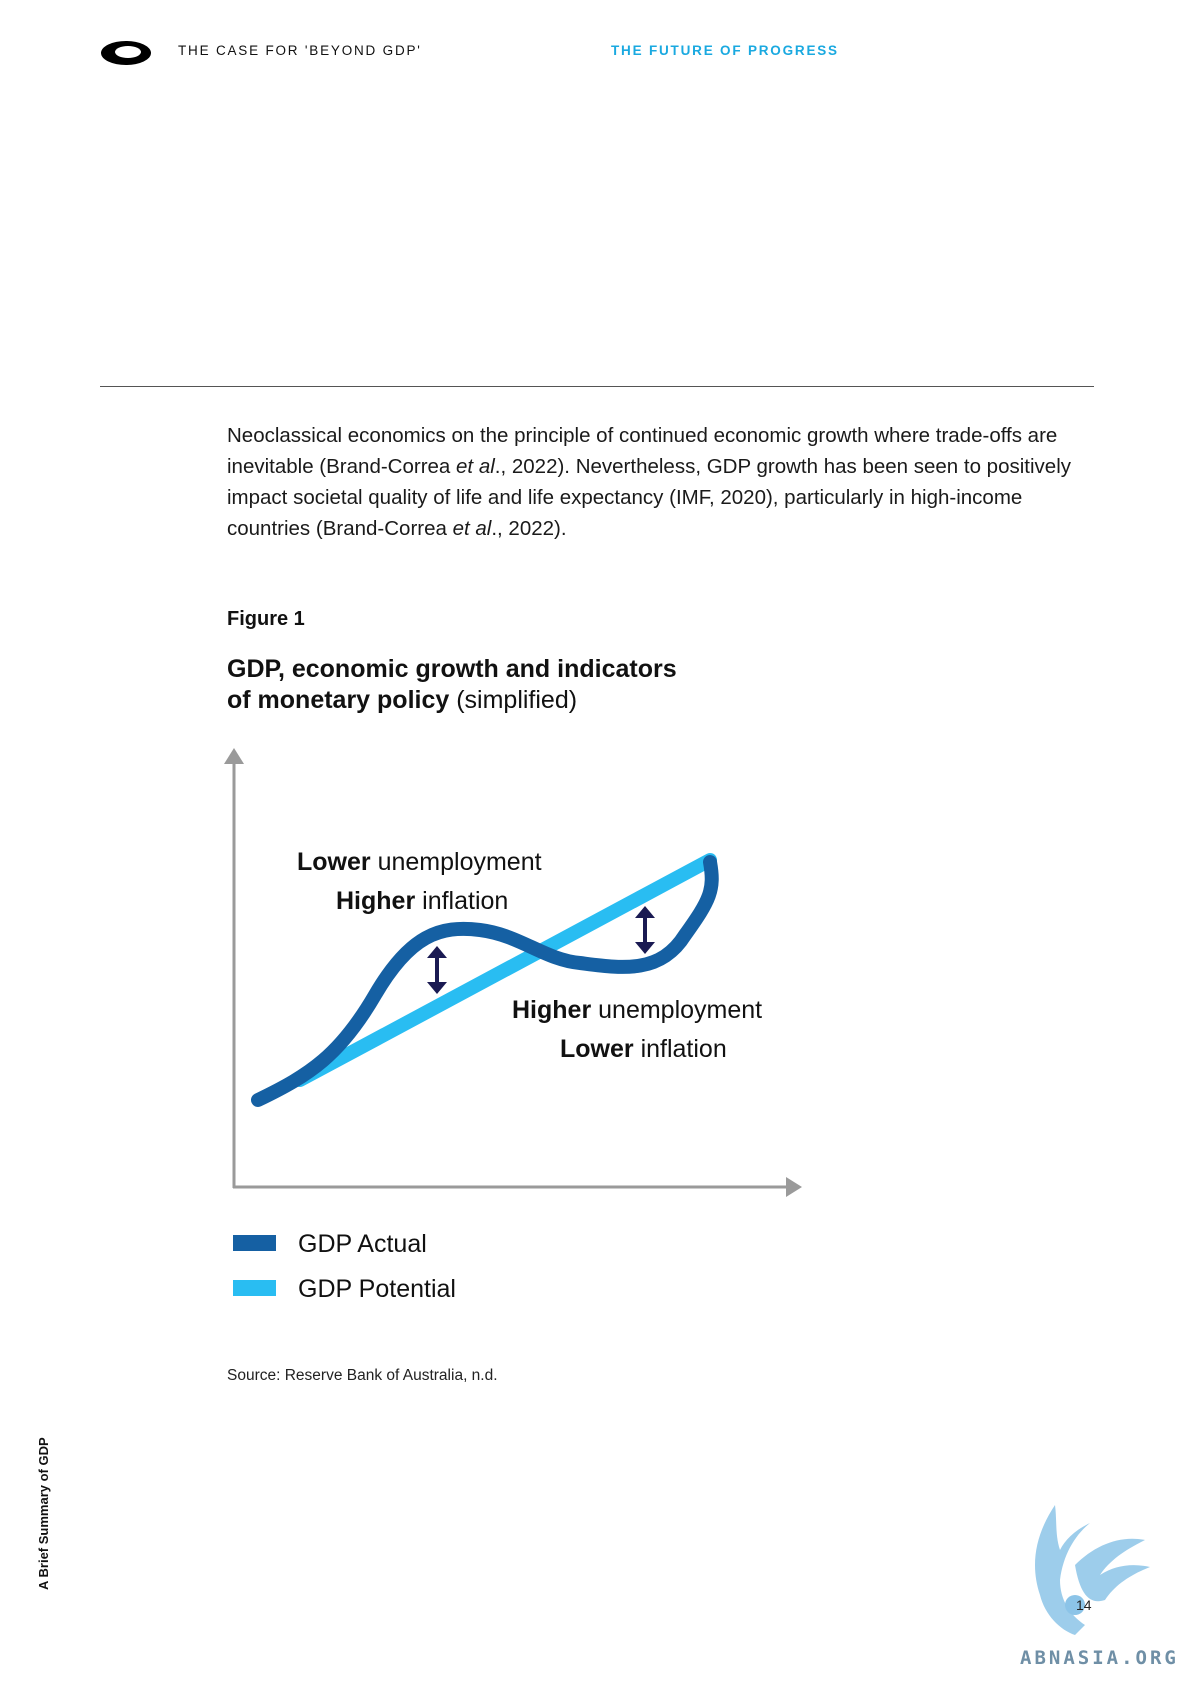  Describe the element at coordinates (300, 50) in the screenshot. I see `header-left-title: THE CASE FOR 'BEYOND GDP'` at that location.